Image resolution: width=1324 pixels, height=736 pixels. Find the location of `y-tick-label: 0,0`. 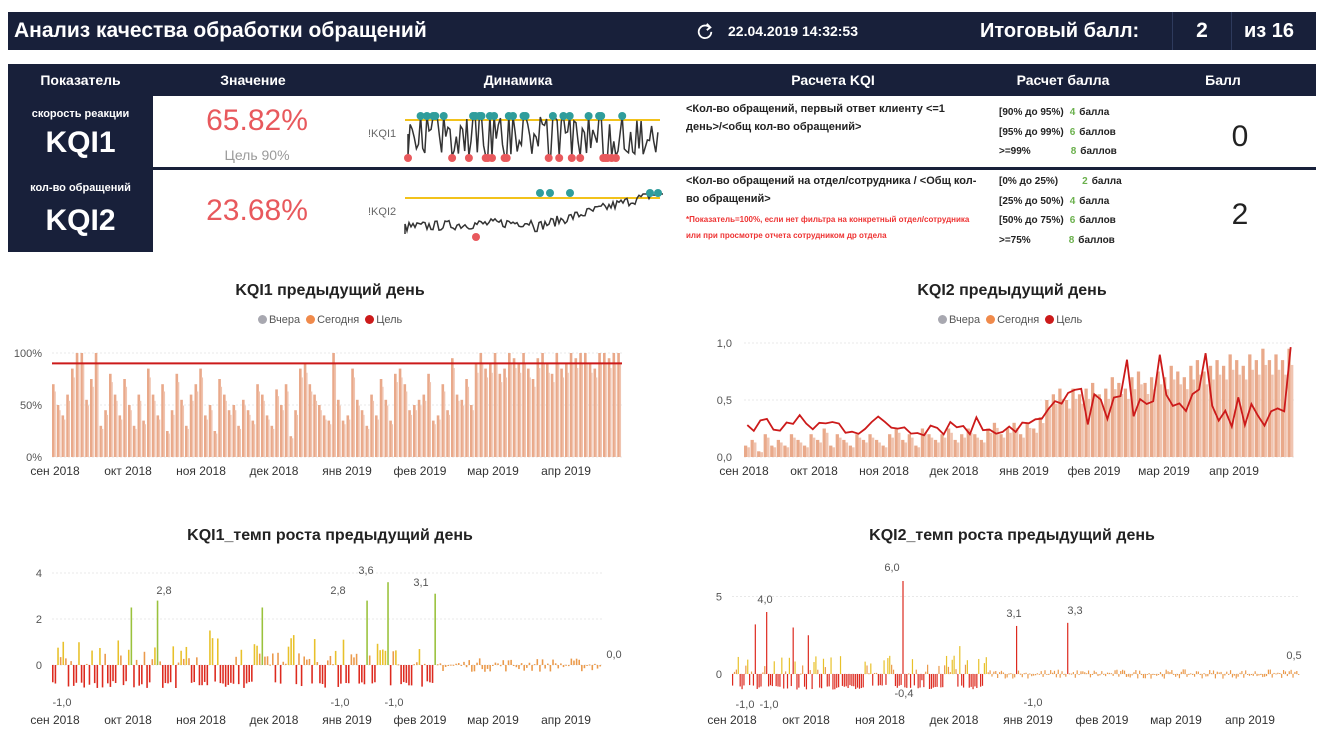

y-tick-label: 0,0 is located at coordinates (724, 458).